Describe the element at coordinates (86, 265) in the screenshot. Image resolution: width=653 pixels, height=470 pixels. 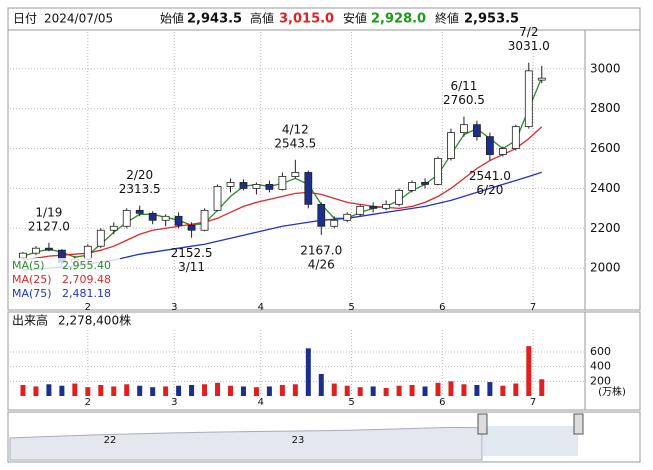
I see `legend-value: 2,955.40` at that location.